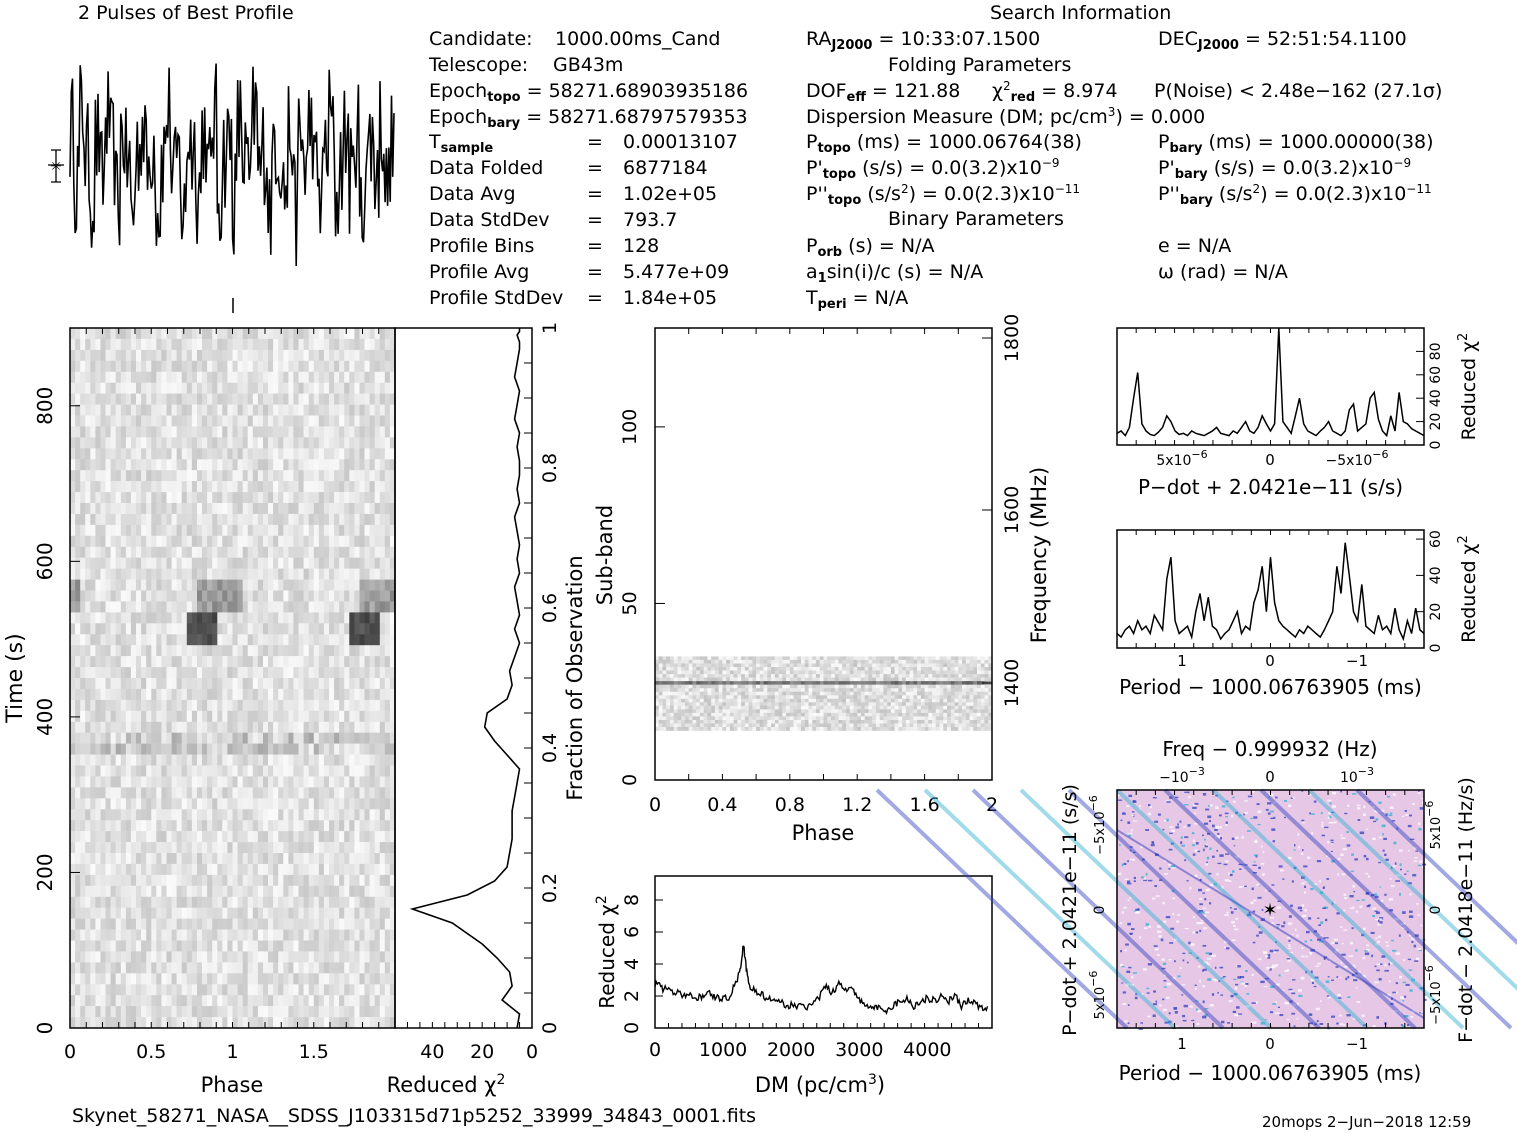 The height and width of the screenshot is (1133, 1517). I want to click on time-chi2-xtick-label: 0, so click(532, 1052).